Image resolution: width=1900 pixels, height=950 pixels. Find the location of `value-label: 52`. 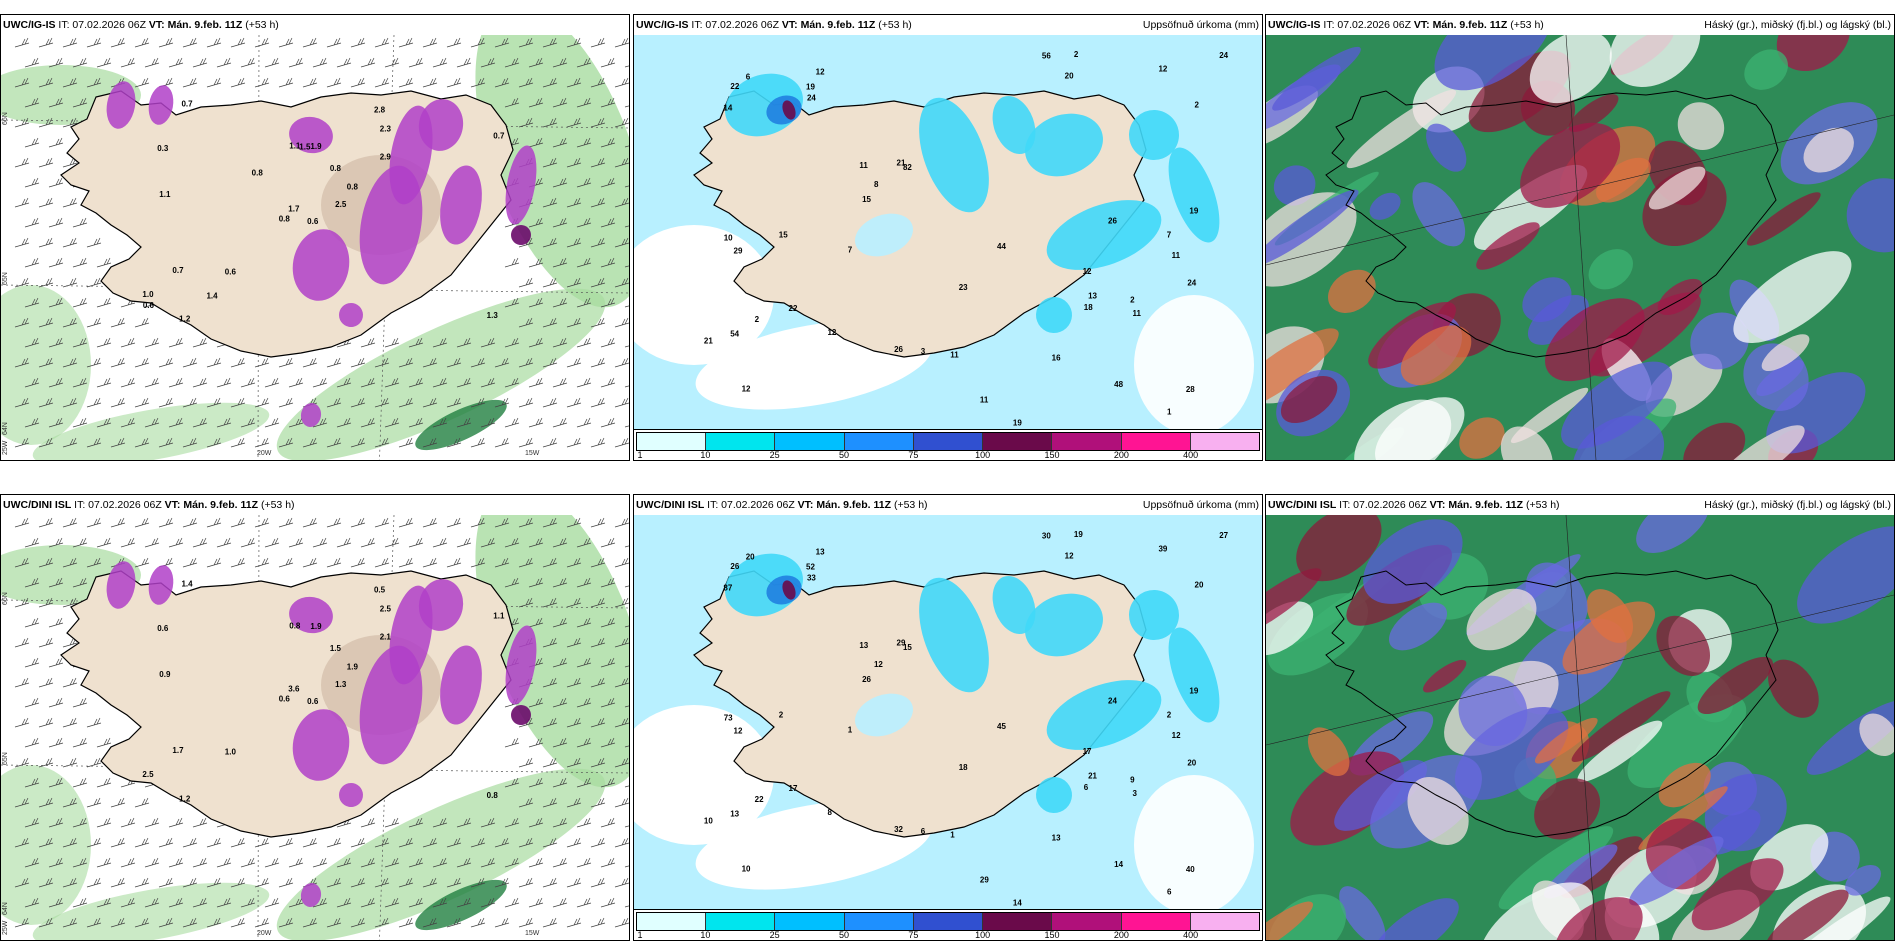

value-label: 52 is located at coordinates (810, 567).